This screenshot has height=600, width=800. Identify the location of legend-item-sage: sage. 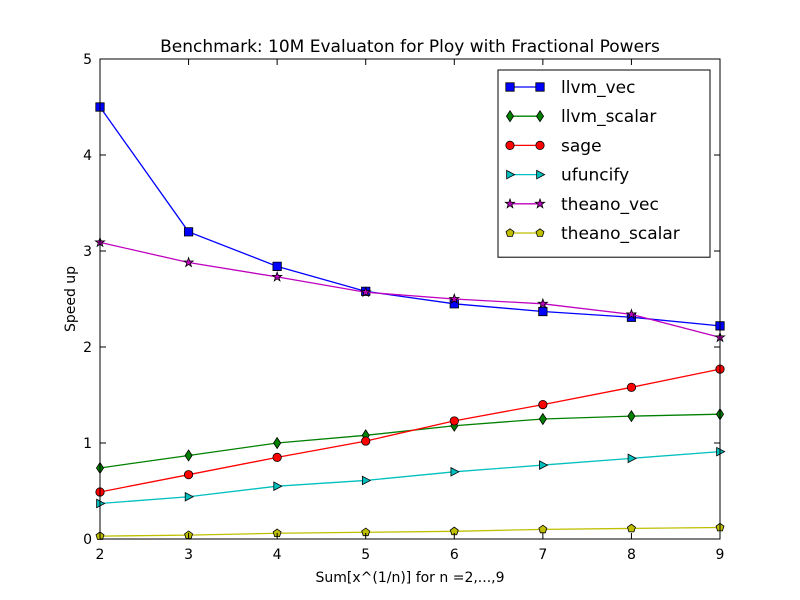
(553, 146).